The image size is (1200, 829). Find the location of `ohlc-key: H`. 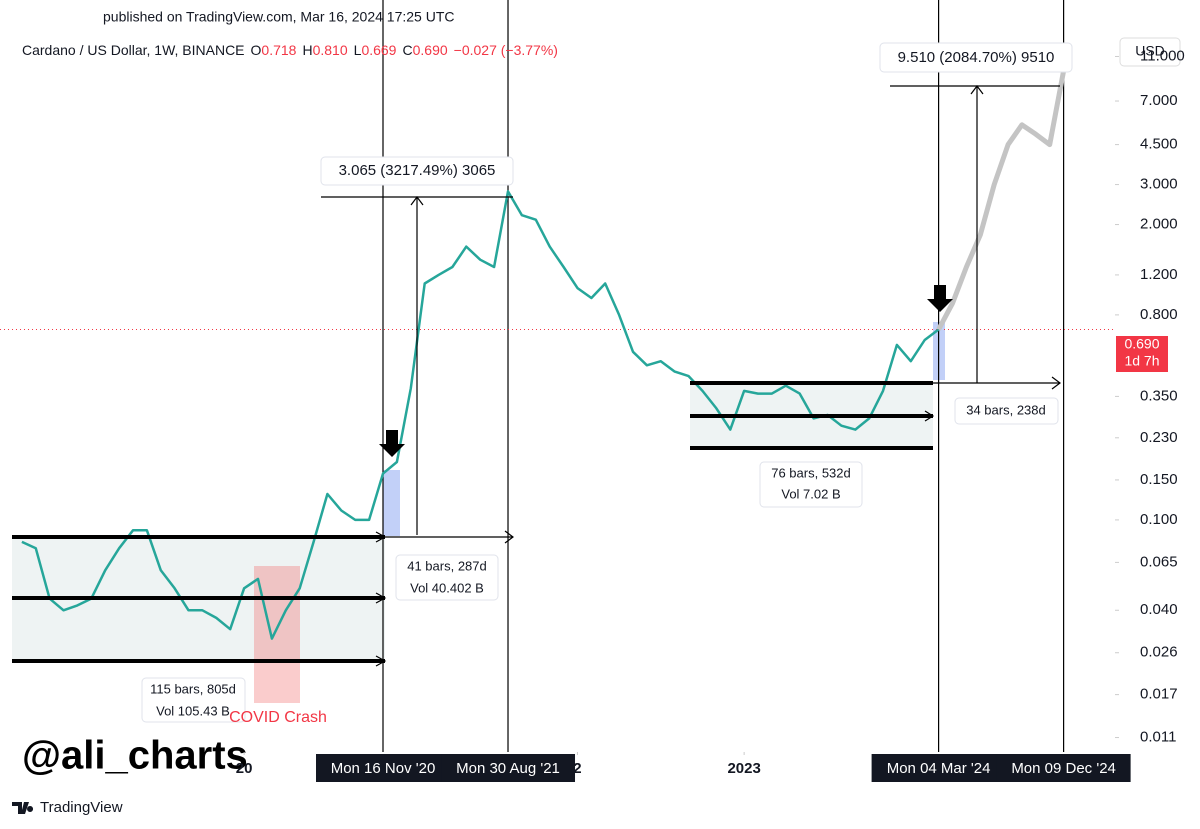

ohlc-key: H is located at coordinates (307, 50).